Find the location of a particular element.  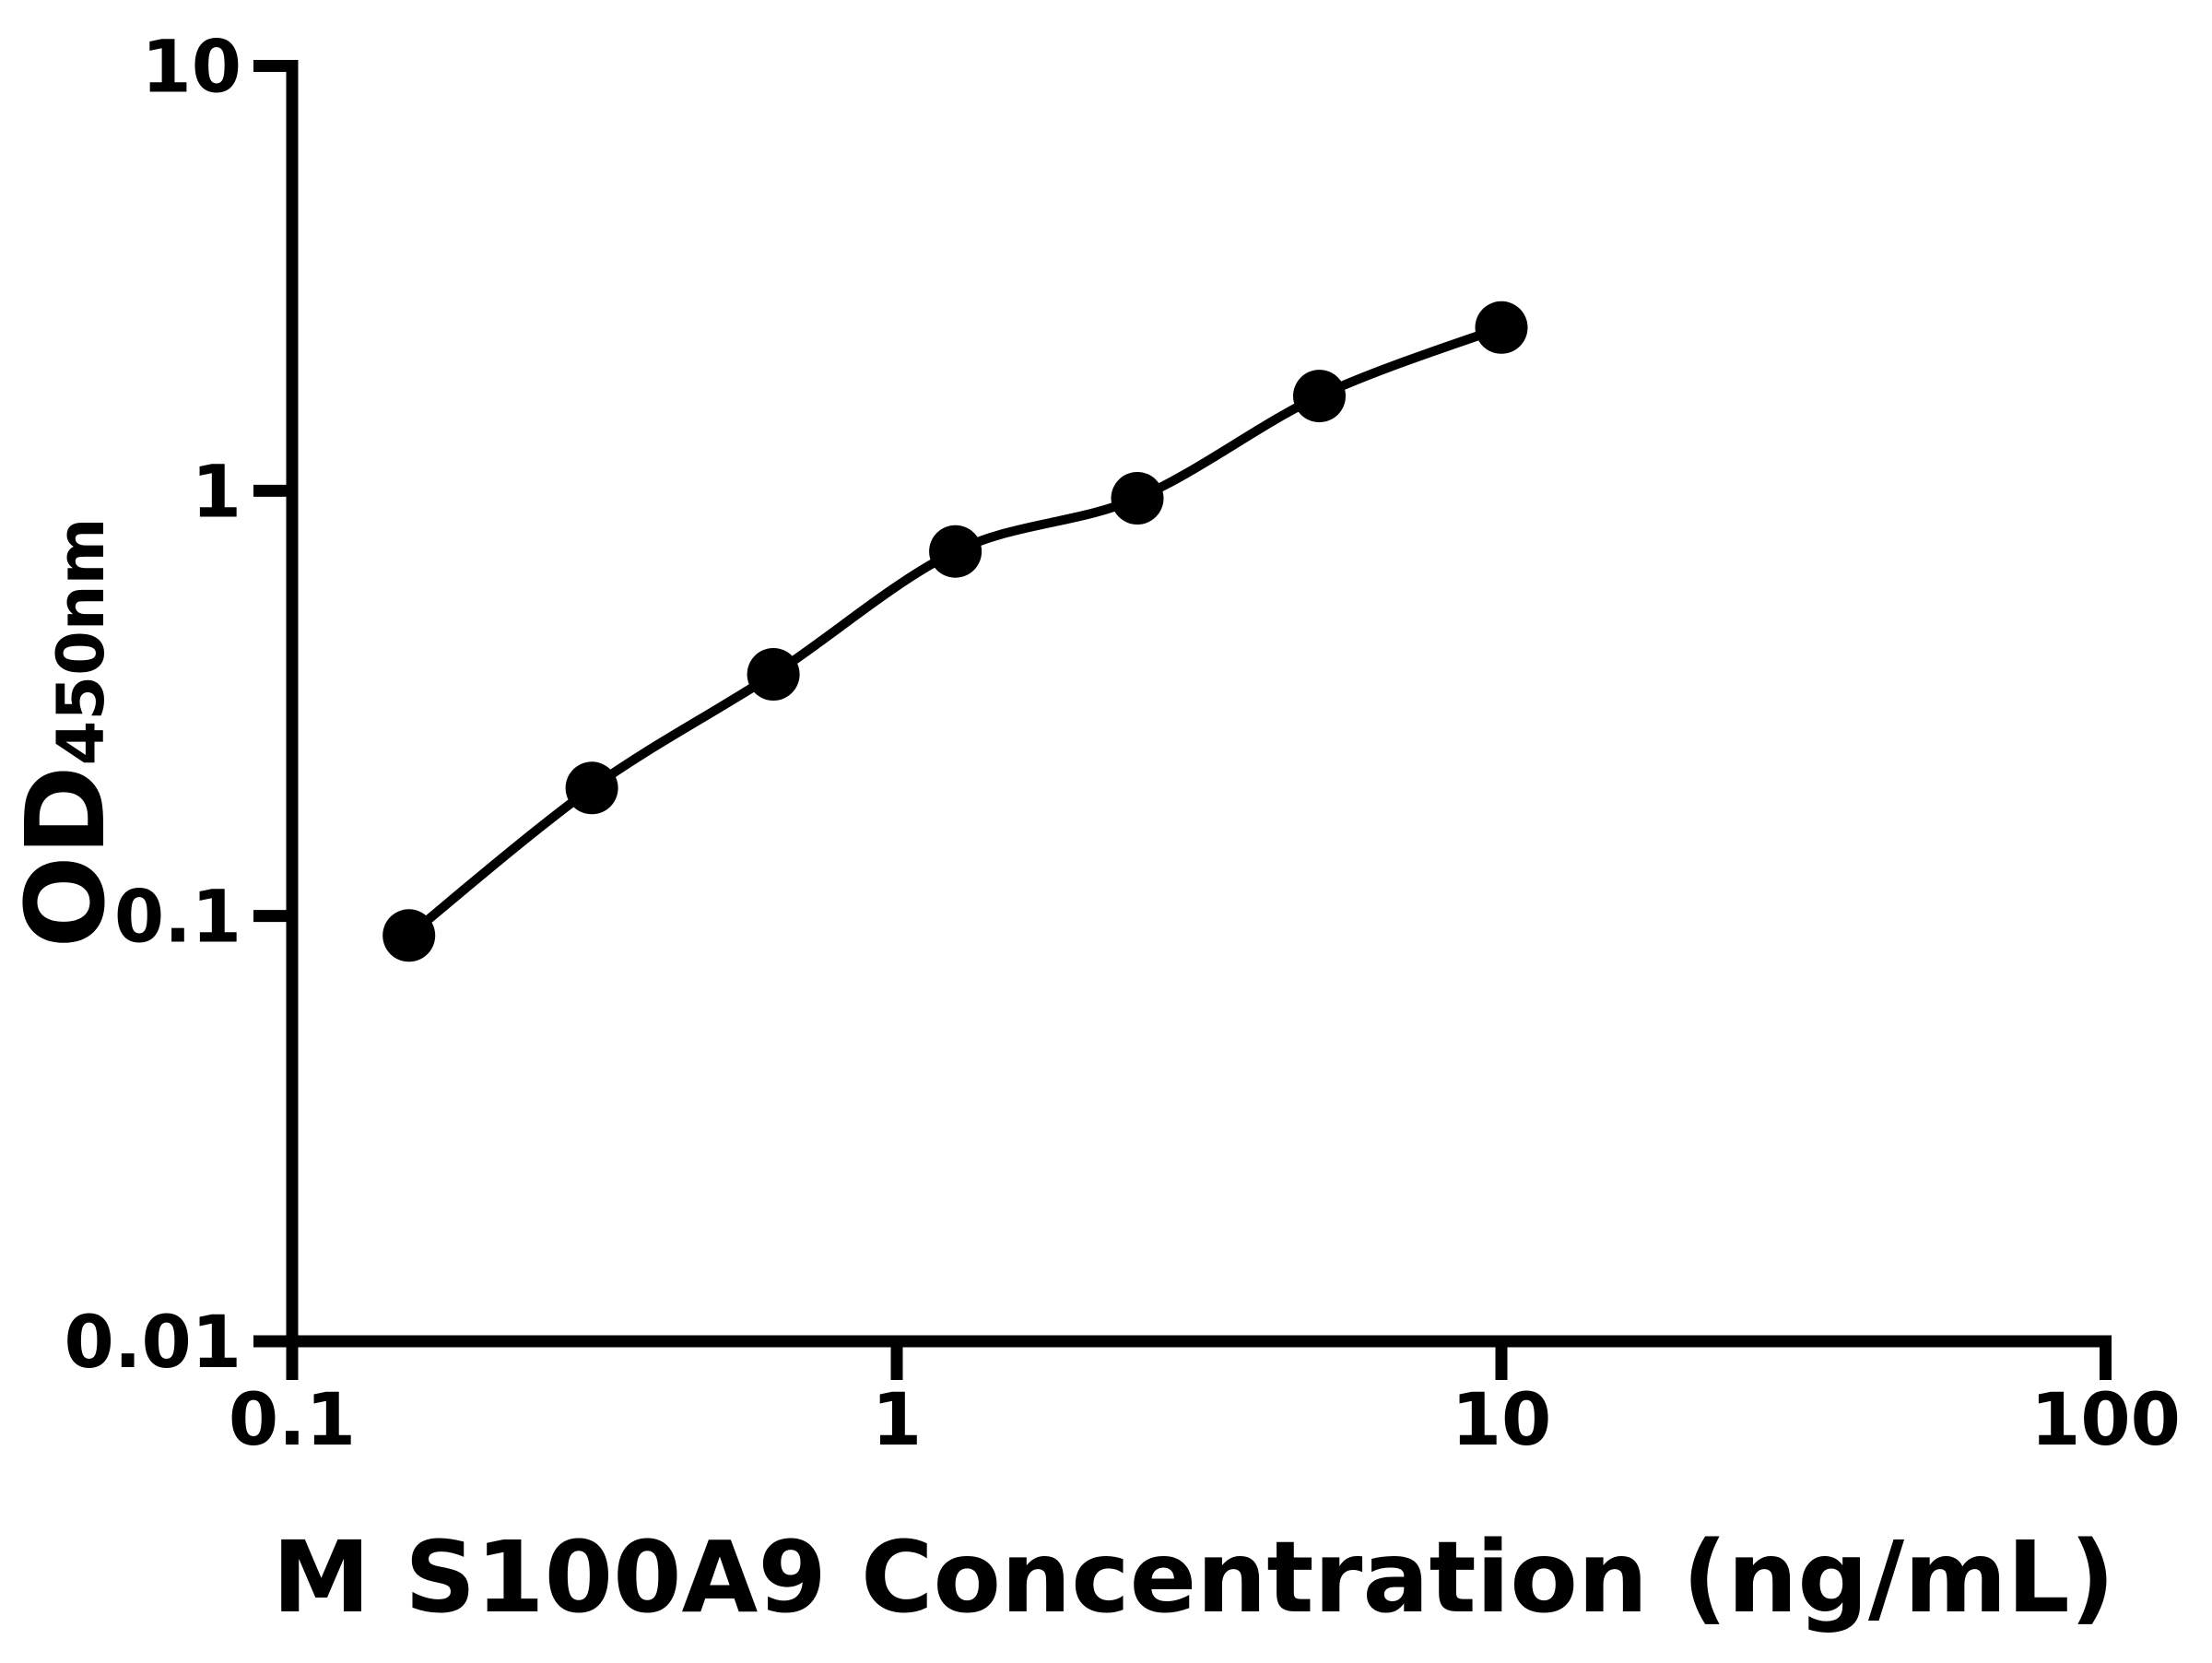

y-tick-label: 1 is located at coordinates (216, 492).